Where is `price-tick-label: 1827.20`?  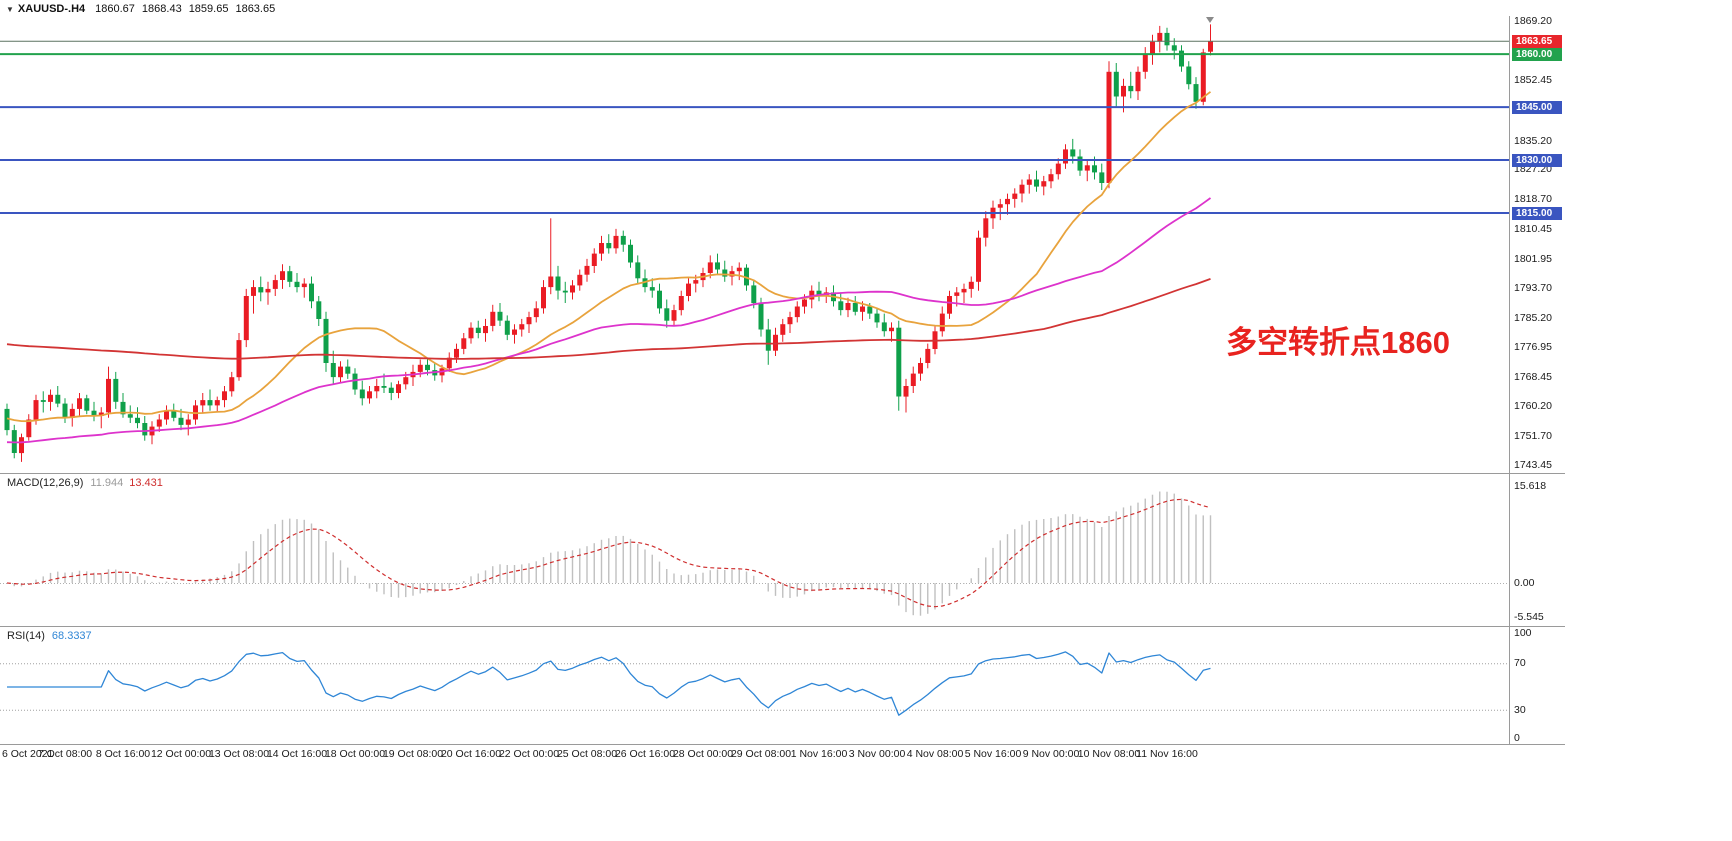
price-tick-label: 1827.20 is located at coordinates (1533, 169).